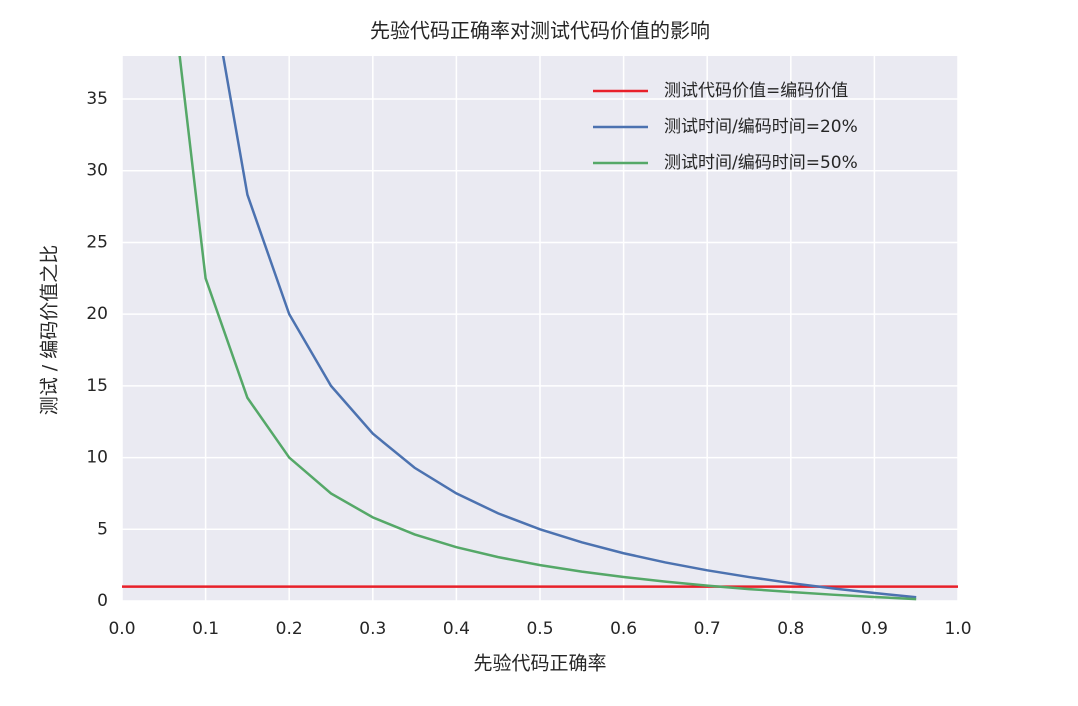  Describe the element at coordinates (289, 629) in the screenshot. I see `x-tick-label: 0.2` at that location.